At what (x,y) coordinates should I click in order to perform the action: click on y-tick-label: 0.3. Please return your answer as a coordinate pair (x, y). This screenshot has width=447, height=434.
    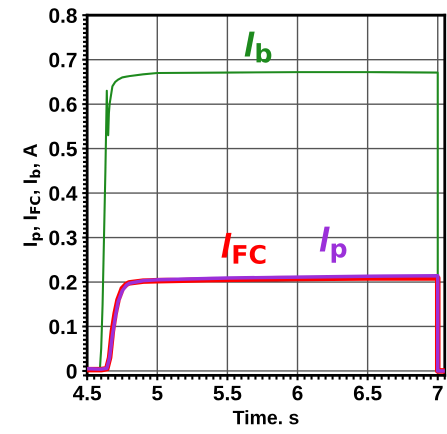
    Looking at the image, I should click on (63, 238).